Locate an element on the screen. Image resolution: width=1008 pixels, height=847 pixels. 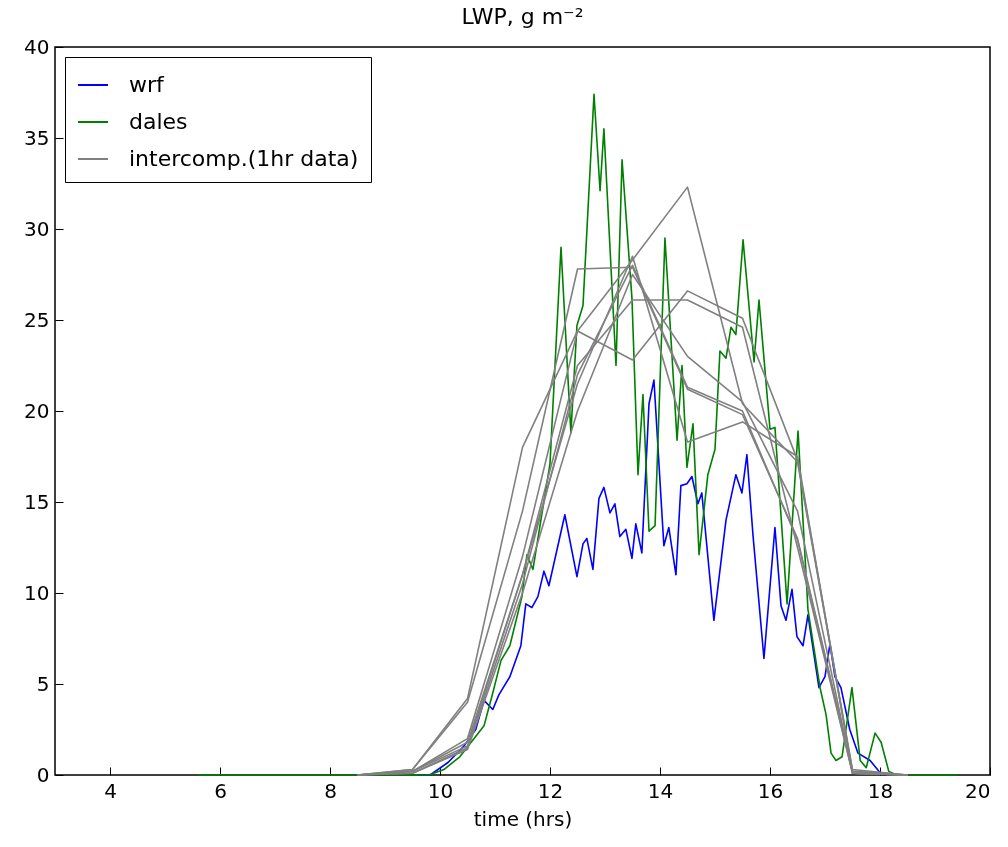
legend-label: dales is located at coordinates (158, 121).